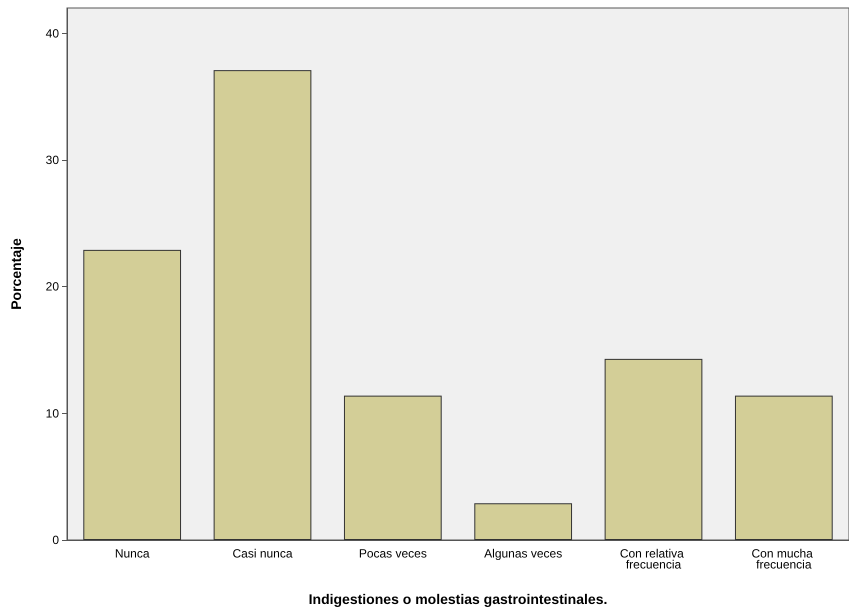 The height and width of the screenshot is (614, 849). Describe the element at coordinates (53, 287) in the screenshot. I see `y-tick-label: 20` at that location.